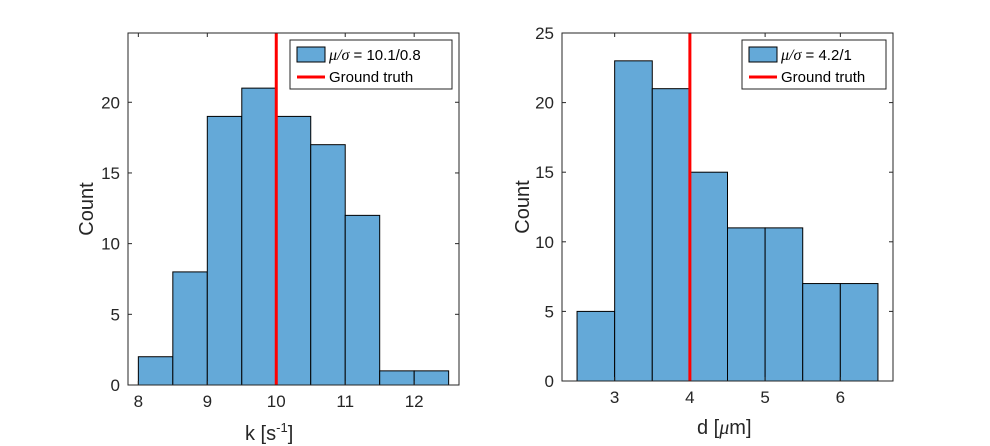 The image size is (990, 446). What do you see at coordinates (840, 397) in the screenshot?
I see `x-tick-label: 6` at bounding box center [840, 397].